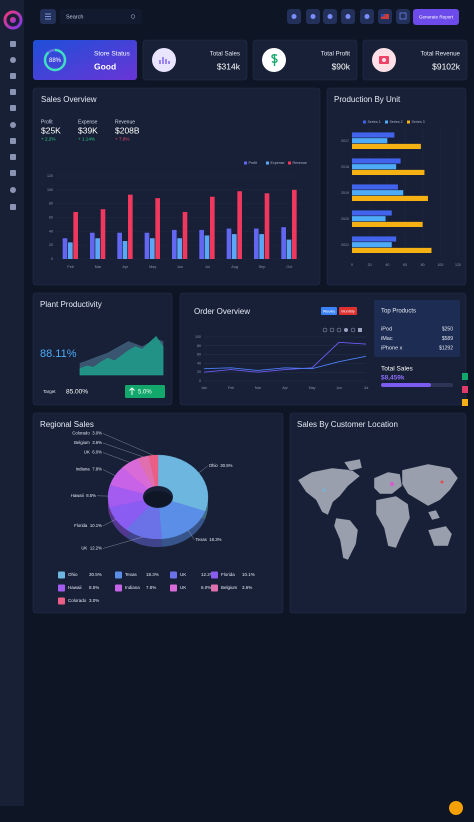 The image size is (474, 822). Describe the element at coordinates (96, 525) in the screenshot. I see `slice-value: 10.1%` at that location.